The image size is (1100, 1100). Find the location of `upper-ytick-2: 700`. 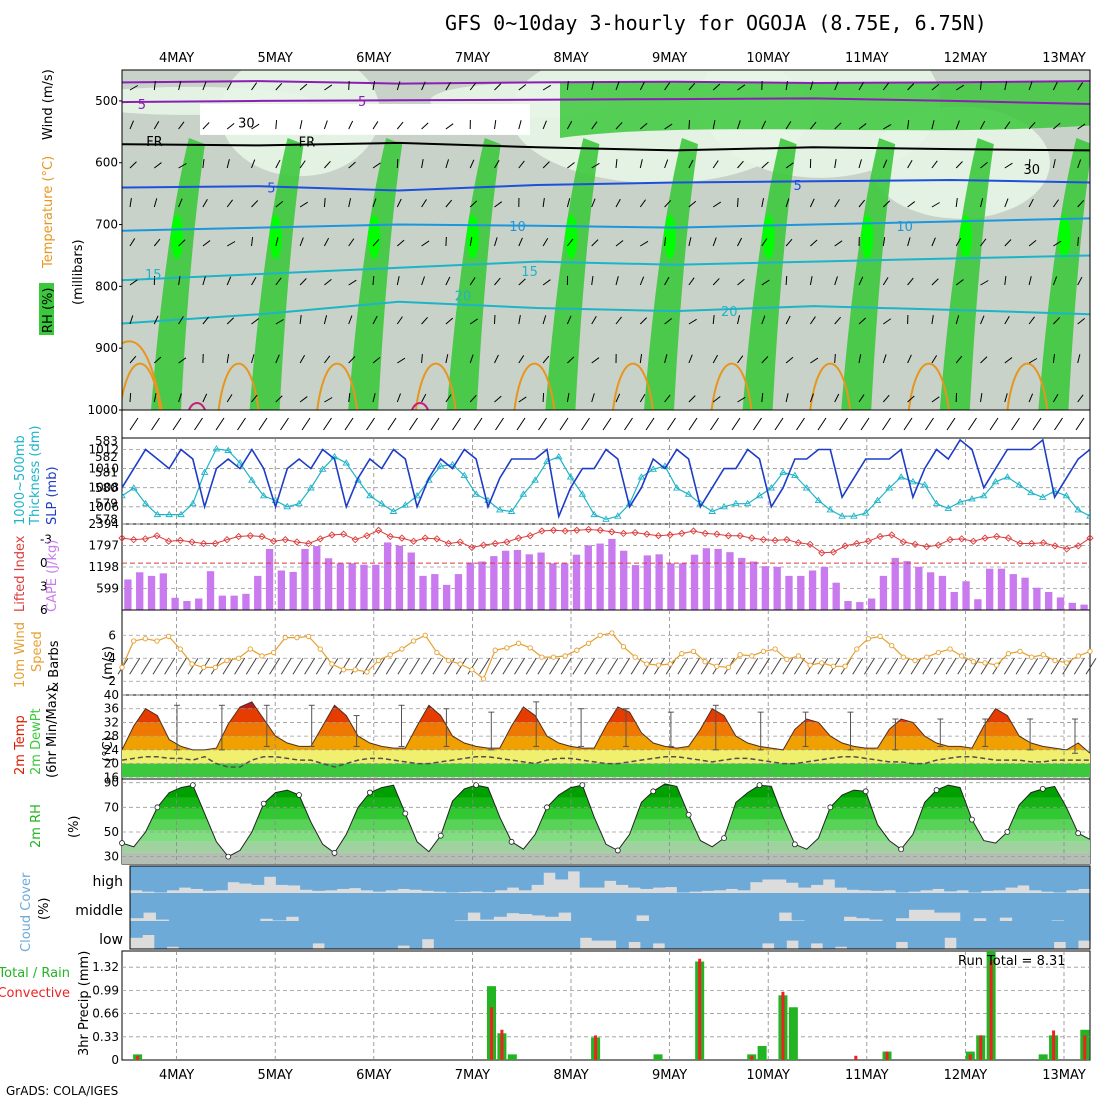

upper-ytick-2: 700 is located at coordinates (106, 225).